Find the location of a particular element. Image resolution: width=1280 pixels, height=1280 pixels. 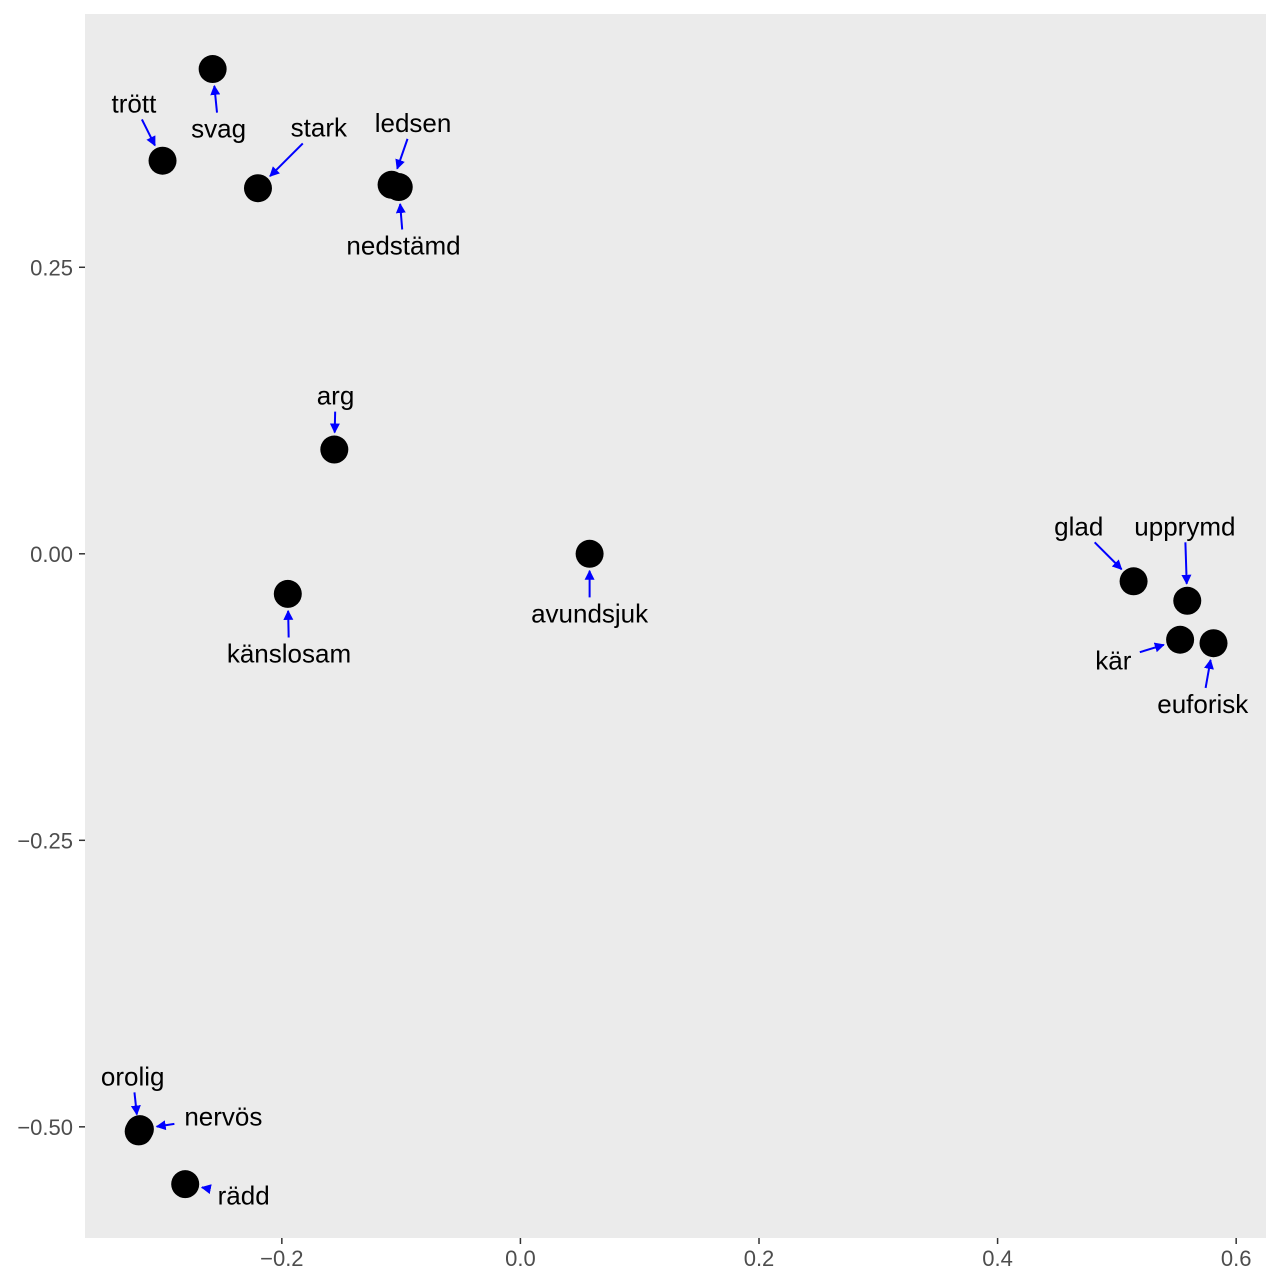

label-nervos: nervös is located at coordinates (223, 1117).